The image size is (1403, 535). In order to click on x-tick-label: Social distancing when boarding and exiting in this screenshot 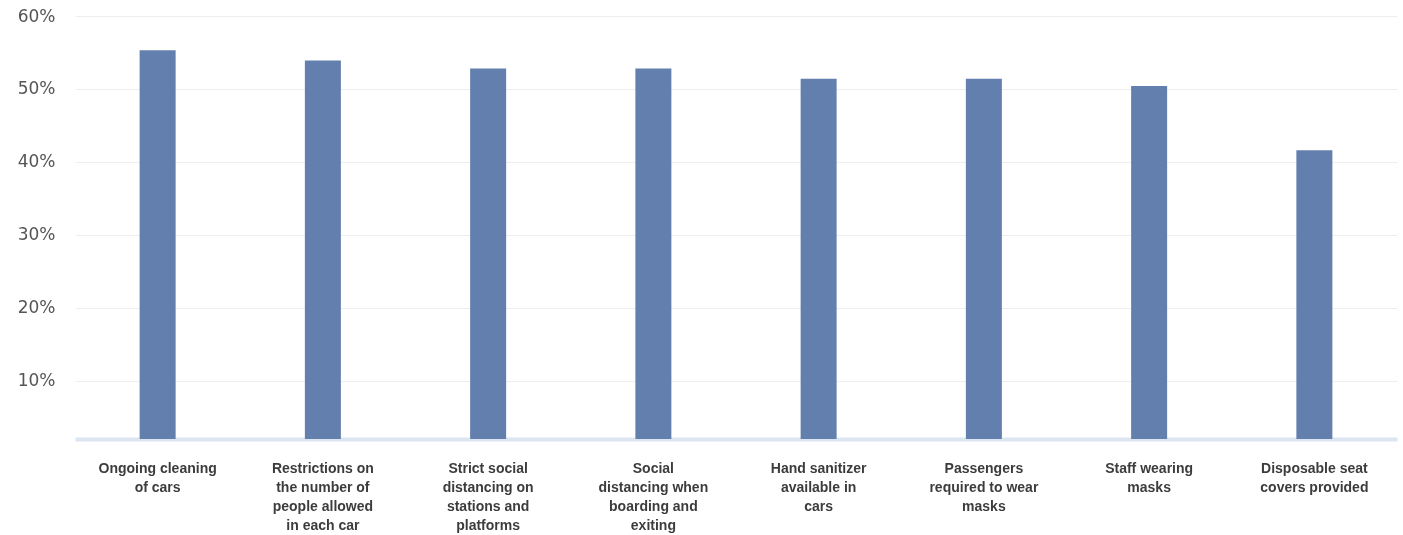, I will do `click(653, 496)`.